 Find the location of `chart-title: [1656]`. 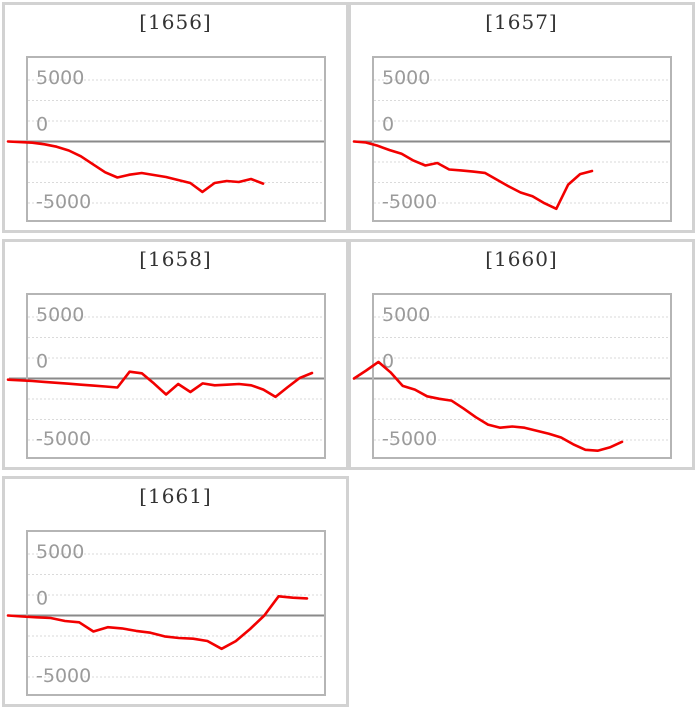

chart-title: [1656] is located at coordinates (175, 22).